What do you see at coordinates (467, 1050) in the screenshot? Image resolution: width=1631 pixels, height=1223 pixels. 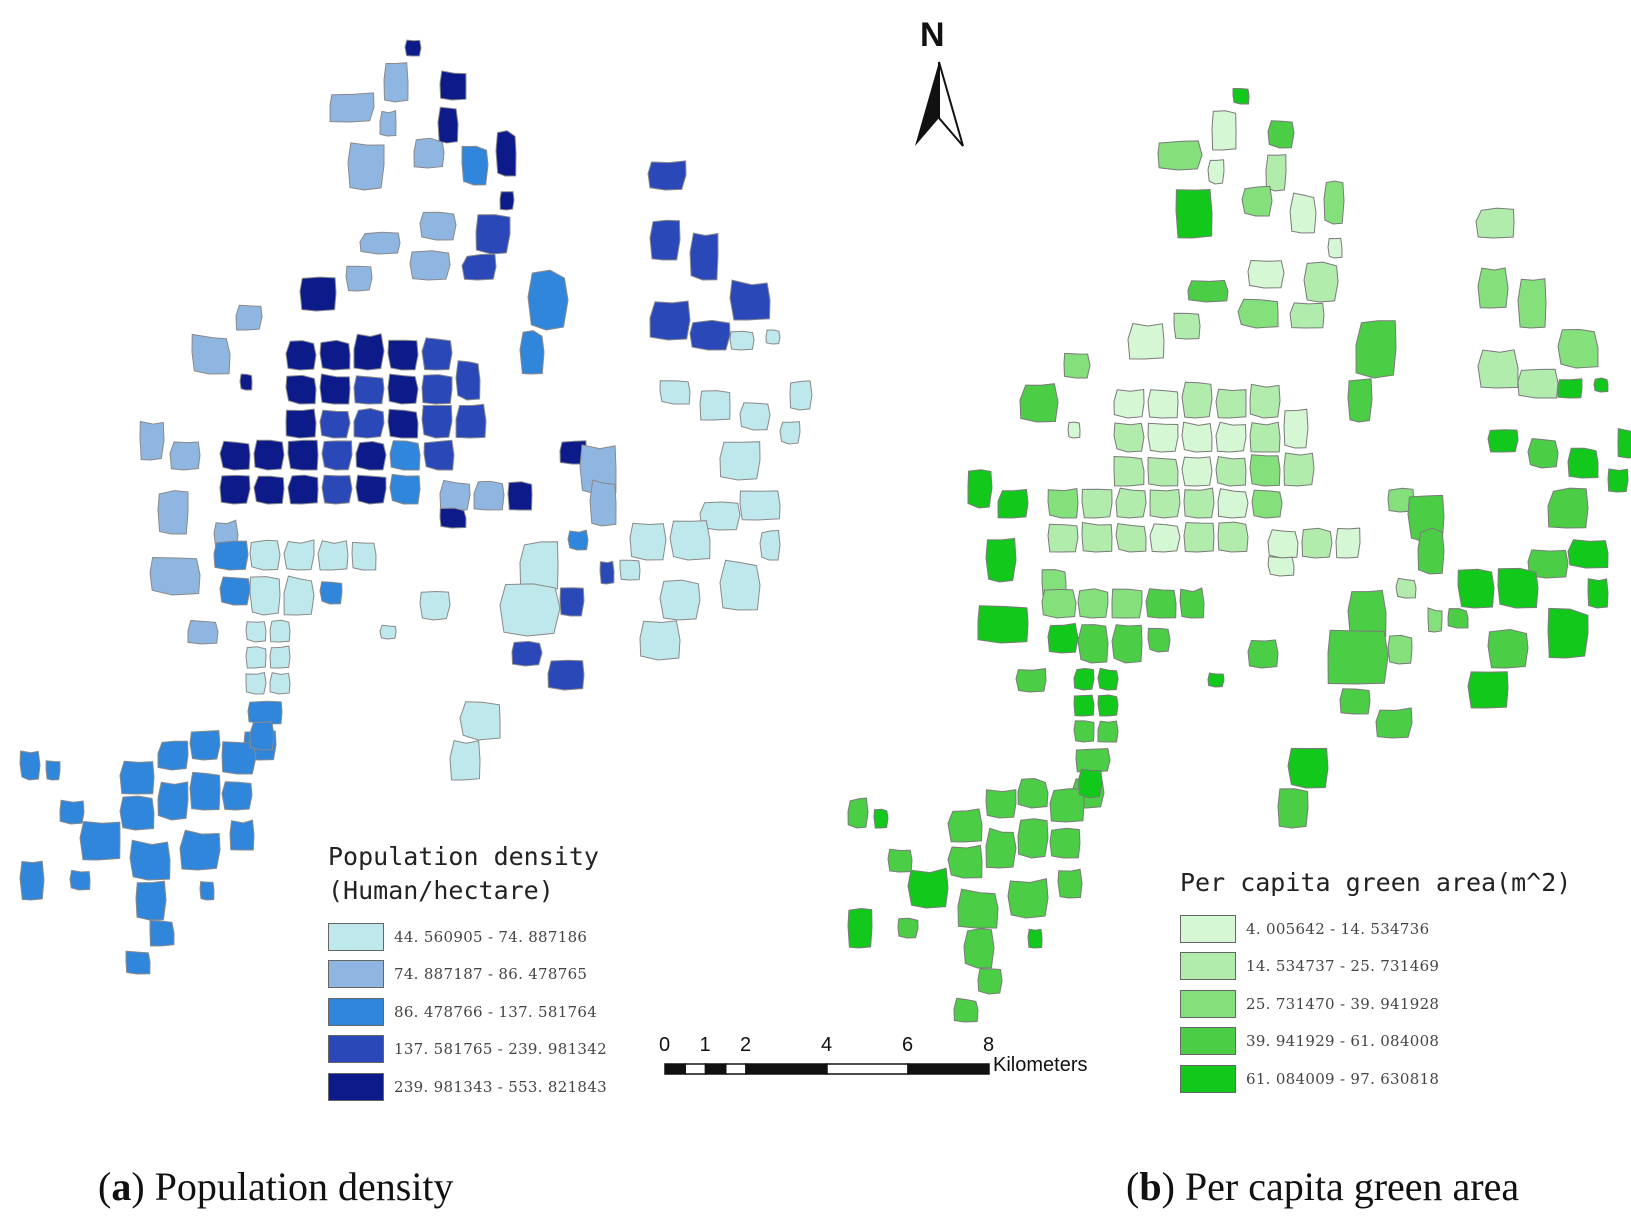 I see `density-legend-class-4: 137. 581765 - 239. 981342` at bounding box center [467, 1050].